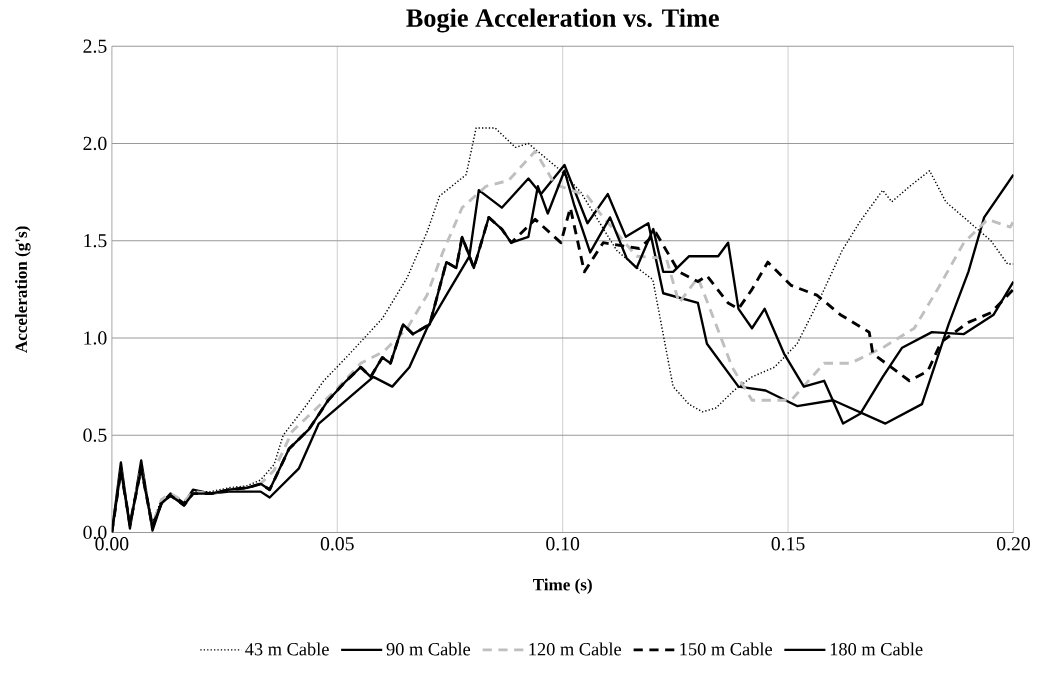 The image size is (1042, 681). I want to click on legend-label: 90 m Cable, so click(428, 649).